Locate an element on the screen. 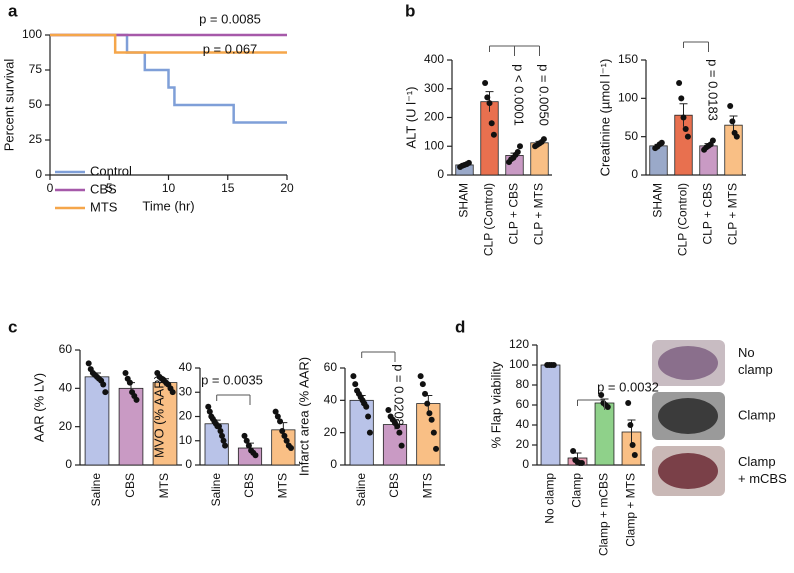  y-axis-label: Infarct area (% AAR) is located at coordinates (303, 416).